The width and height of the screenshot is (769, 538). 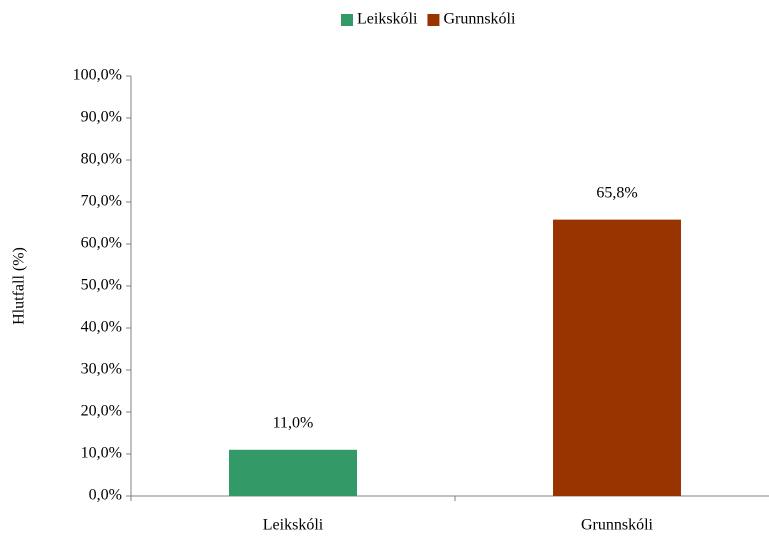 What do you see at coordinates (101, 327) in the screenshot?
I see `y-tick-label: 40,0%` at bounding box center [101, 327].